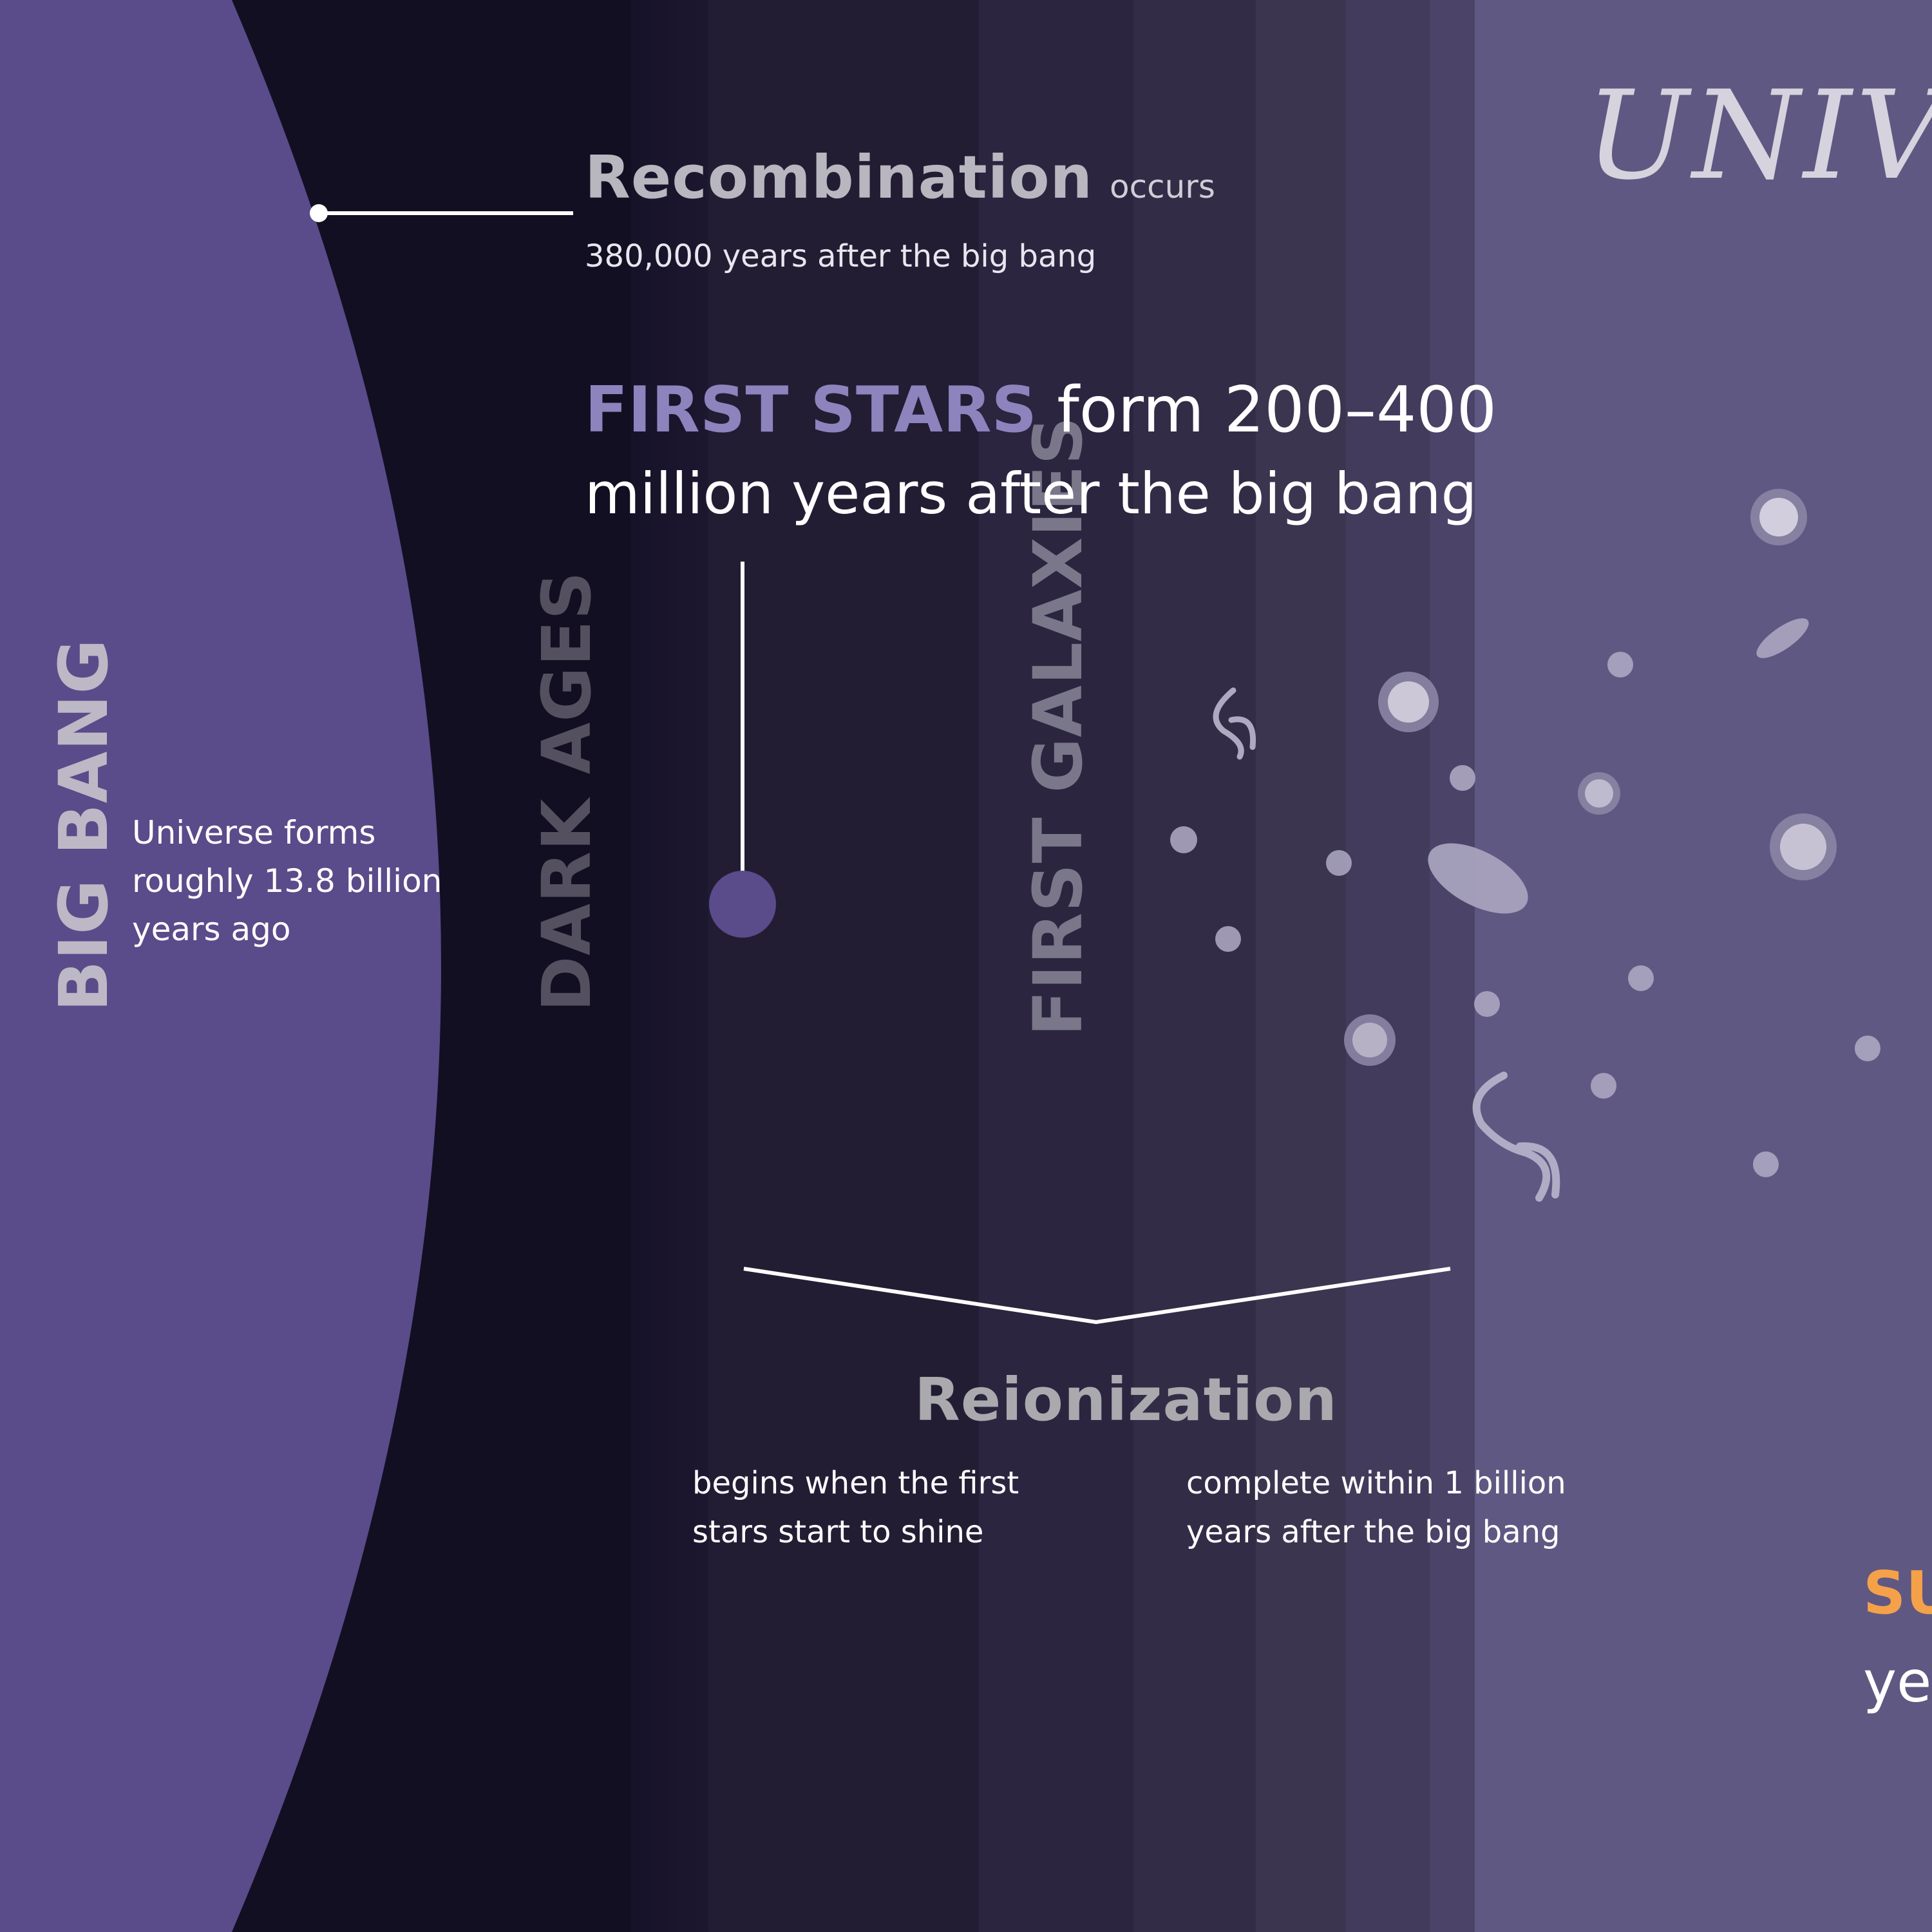 The height and width of the screenshot is (1932, 1932). I want to click on reionization-right-line1: complete within 1 billion, so click(1376, 1483).